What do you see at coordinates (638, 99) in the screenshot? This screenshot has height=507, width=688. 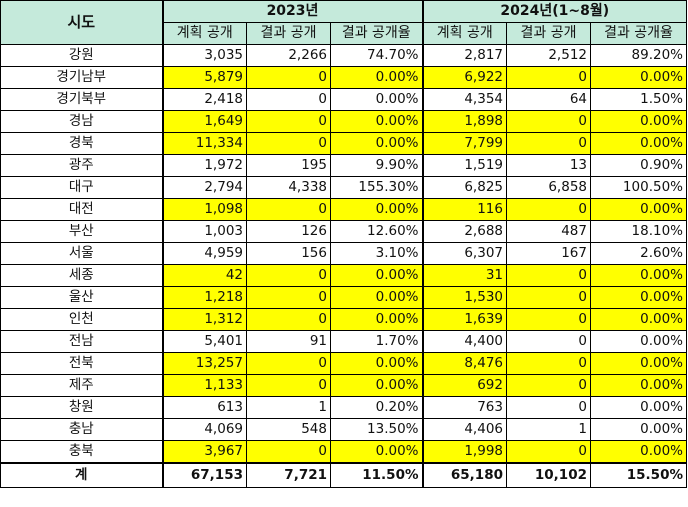 I see `rate-2024-cell: 1.50%` at bounding box center [638, 99].